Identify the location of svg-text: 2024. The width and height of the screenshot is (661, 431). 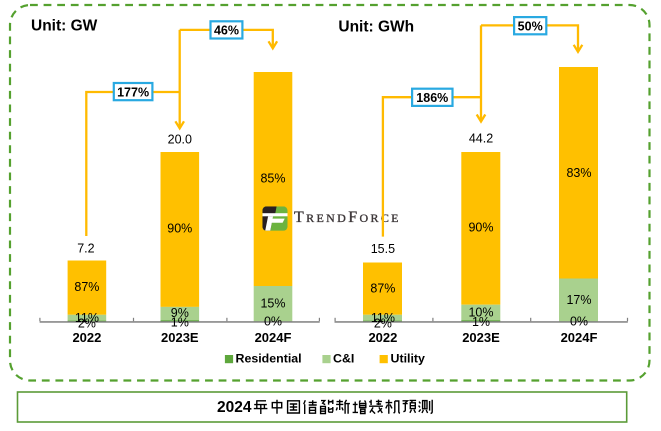
(234, 407).